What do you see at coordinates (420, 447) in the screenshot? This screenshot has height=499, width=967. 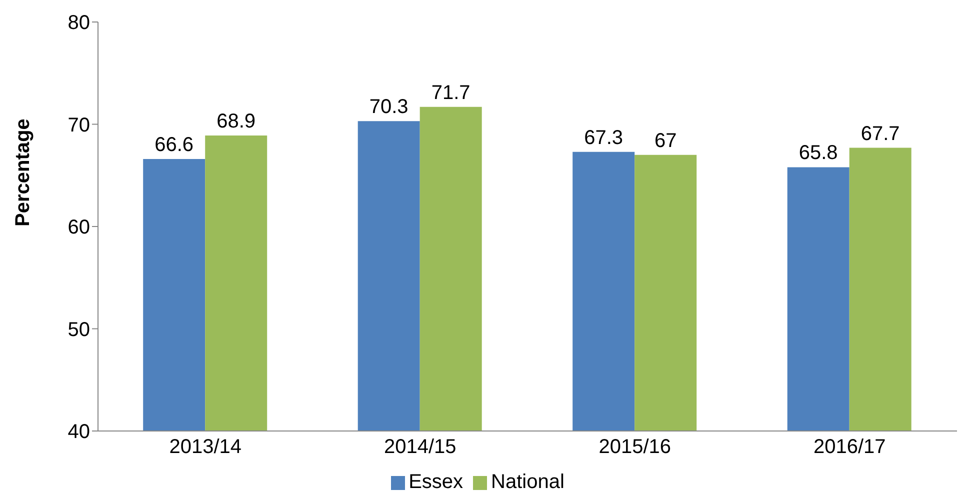 I see `x-tick-label: 2014/15` at bounding box center [420, 447].